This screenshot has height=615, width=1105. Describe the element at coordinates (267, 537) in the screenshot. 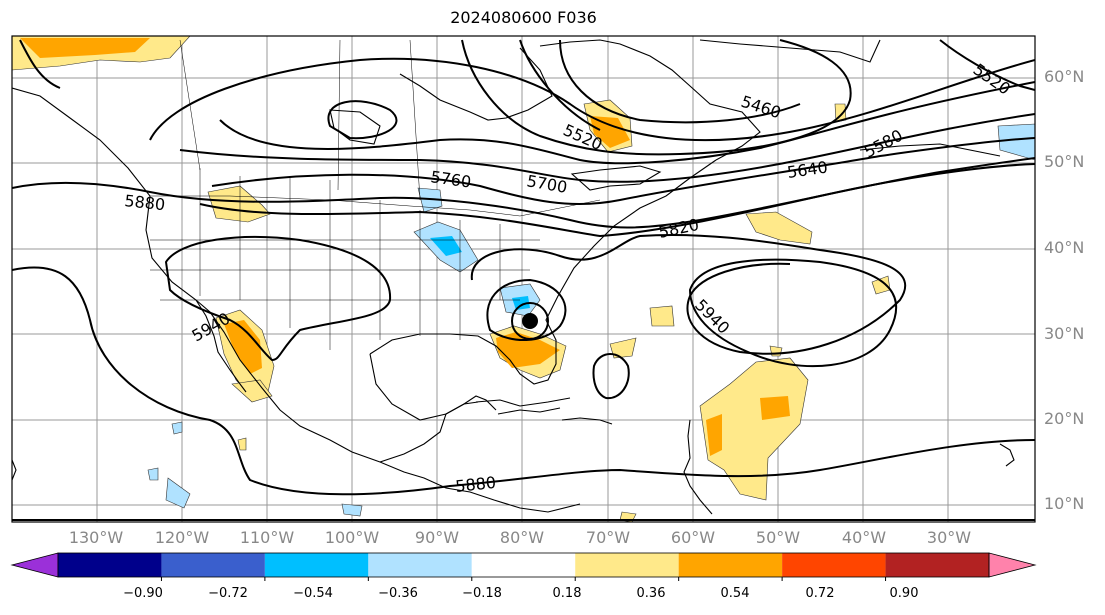

I see `lon-label: 110°W` at that location.